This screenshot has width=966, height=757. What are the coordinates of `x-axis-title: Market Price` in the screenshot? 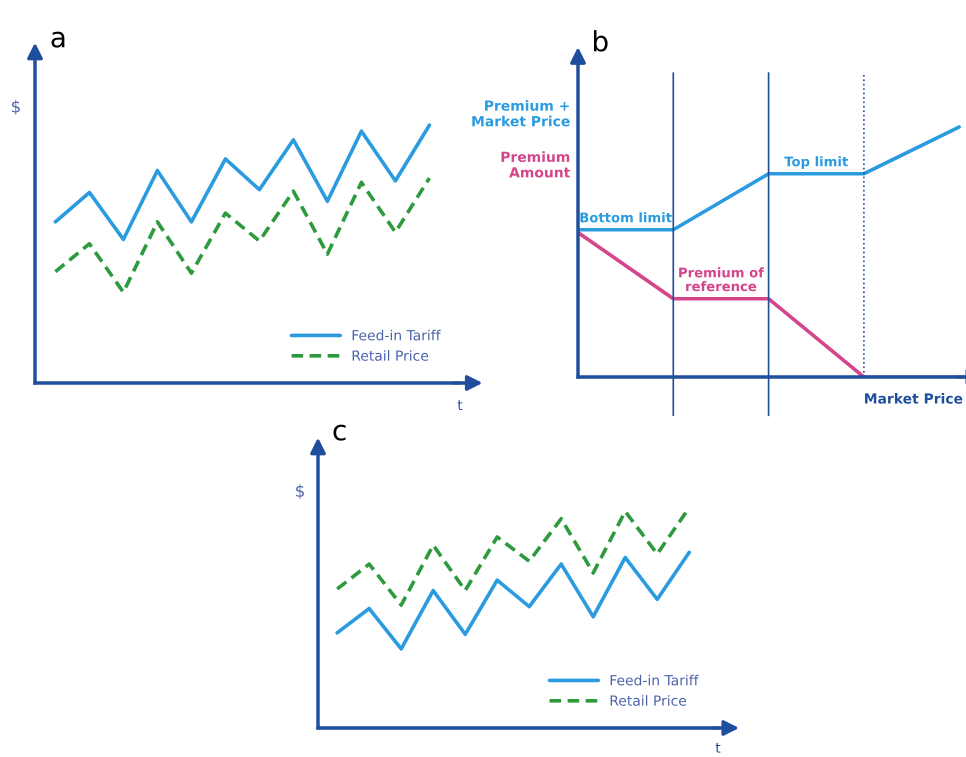 It's located at (913, 398).